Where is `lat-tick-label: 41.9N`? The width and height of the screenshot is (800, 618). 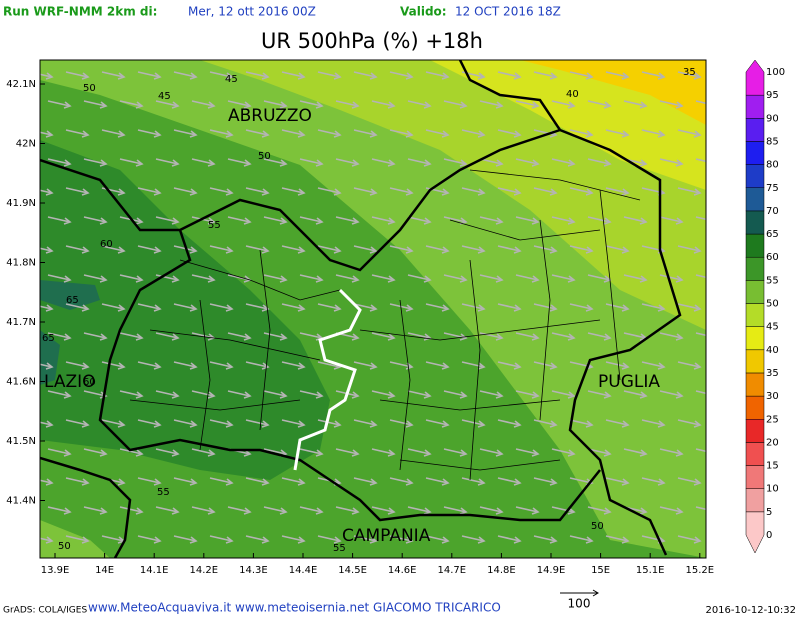 lat-tick-label: 41.9N is located at coordinates (21, 203).